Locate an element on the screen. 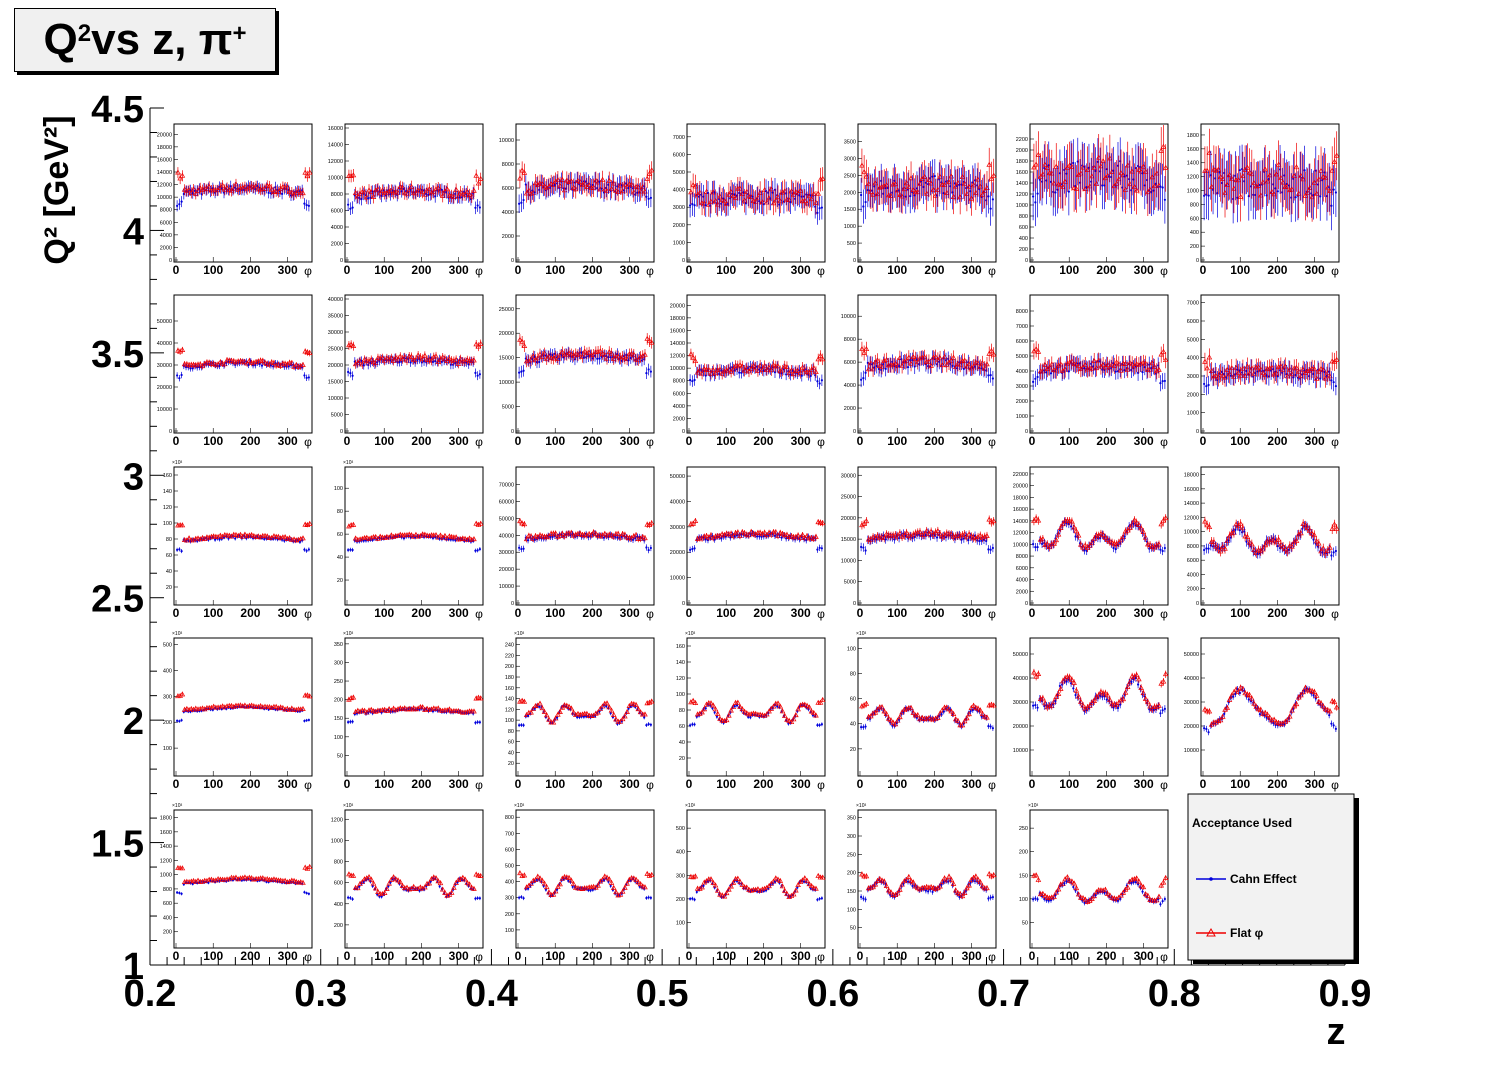 This screenshot has height=1072, width=1496. subplot-panel: 0 2000 4000 6000 8000 10000 0 100 200 300 φ is located at coordinates (919, 371).